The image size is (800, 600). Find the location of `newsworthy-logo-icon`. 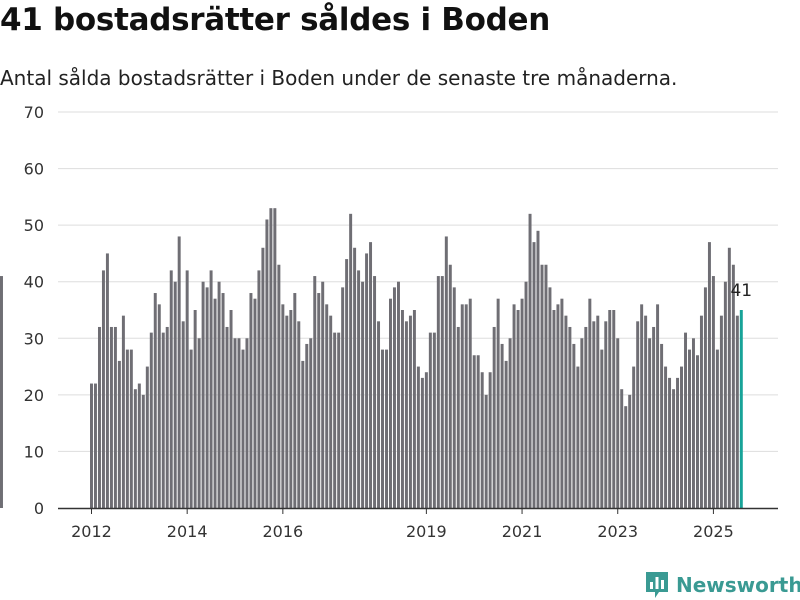

newsworthy-logo-icon is located at coordinates (657, 585).